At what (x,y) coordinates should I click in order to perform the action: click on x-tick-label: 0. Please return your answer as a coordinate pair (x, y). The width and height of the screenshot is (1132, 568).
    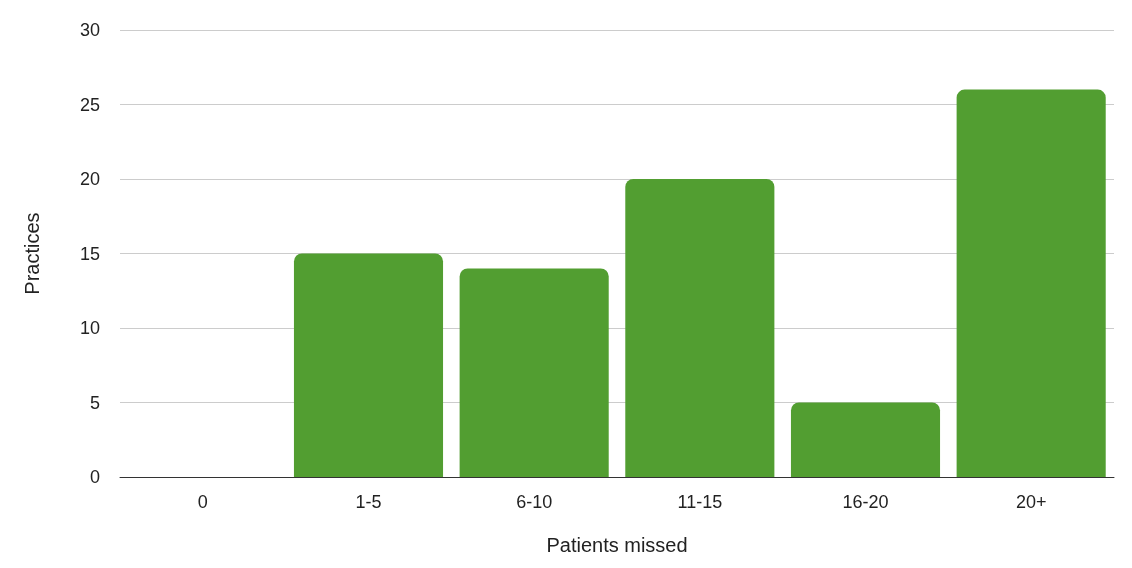
    Looking at the image, I should click on (202, 502).